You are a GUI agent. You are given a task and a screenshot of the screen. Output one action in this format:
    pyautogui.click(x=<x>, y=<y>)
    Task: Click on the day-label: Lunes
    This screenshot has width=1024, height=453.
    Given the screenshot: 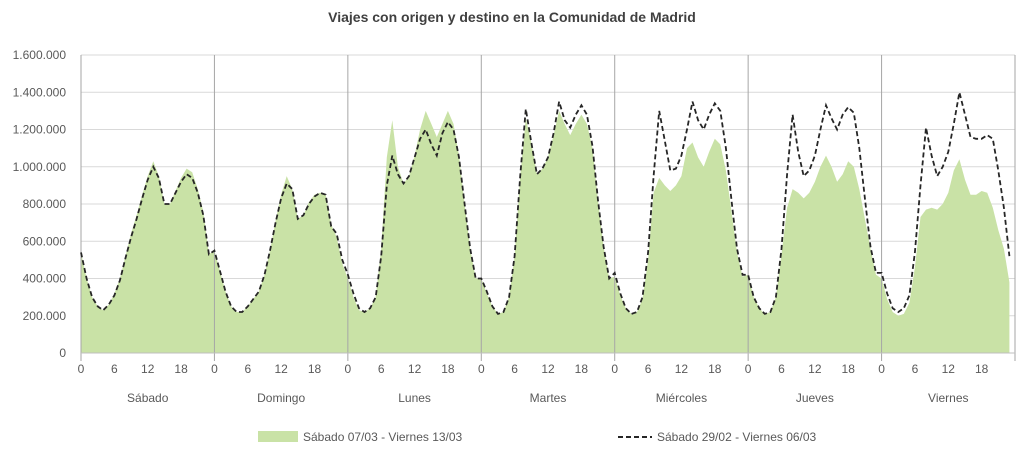 What is the action you would take?
    pyautogui.click(x=414, y=398)
    